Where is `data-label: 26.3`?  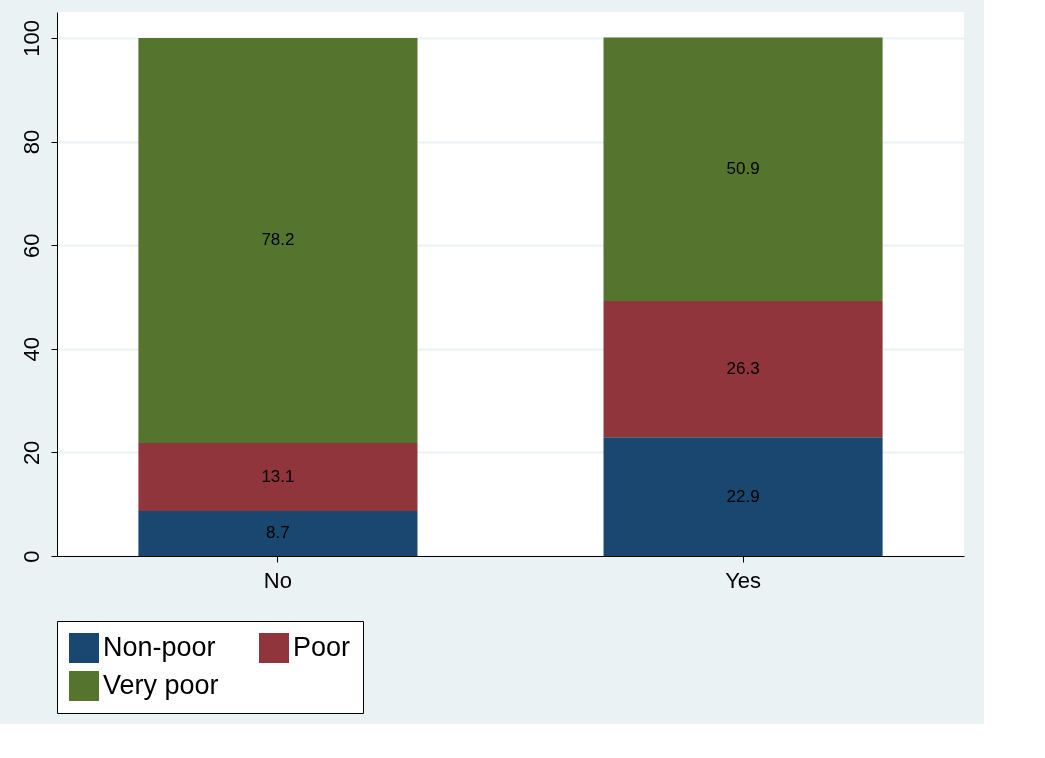
data-label: 26.3 is located at coordinates (743, 369).